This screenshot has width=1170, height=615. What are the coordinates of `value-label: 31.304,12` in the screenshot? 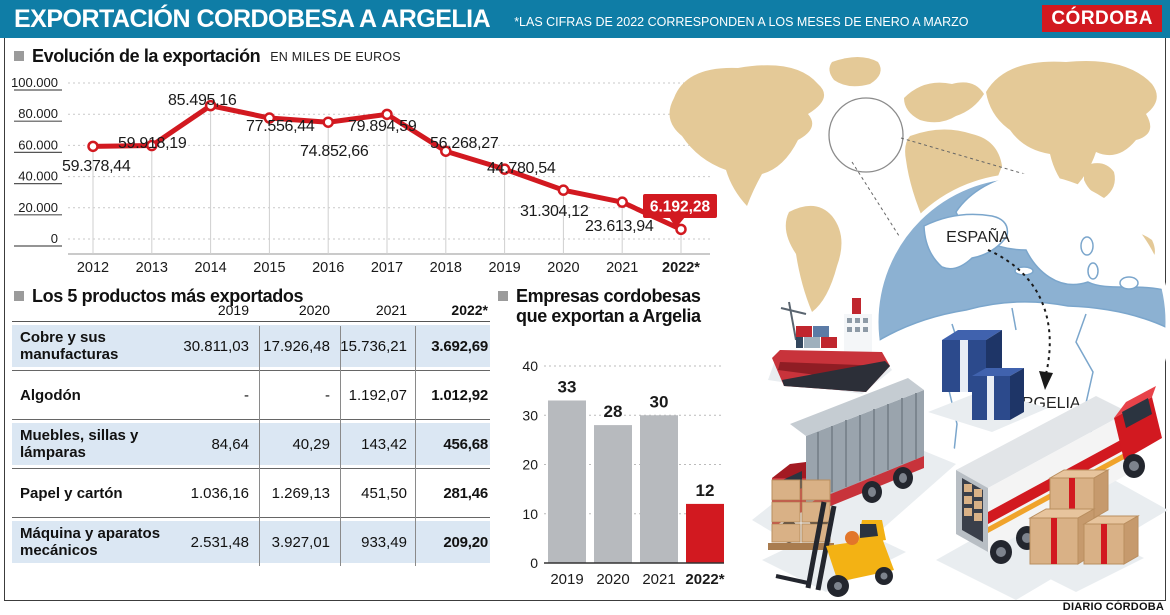 It's located at (554, 211).